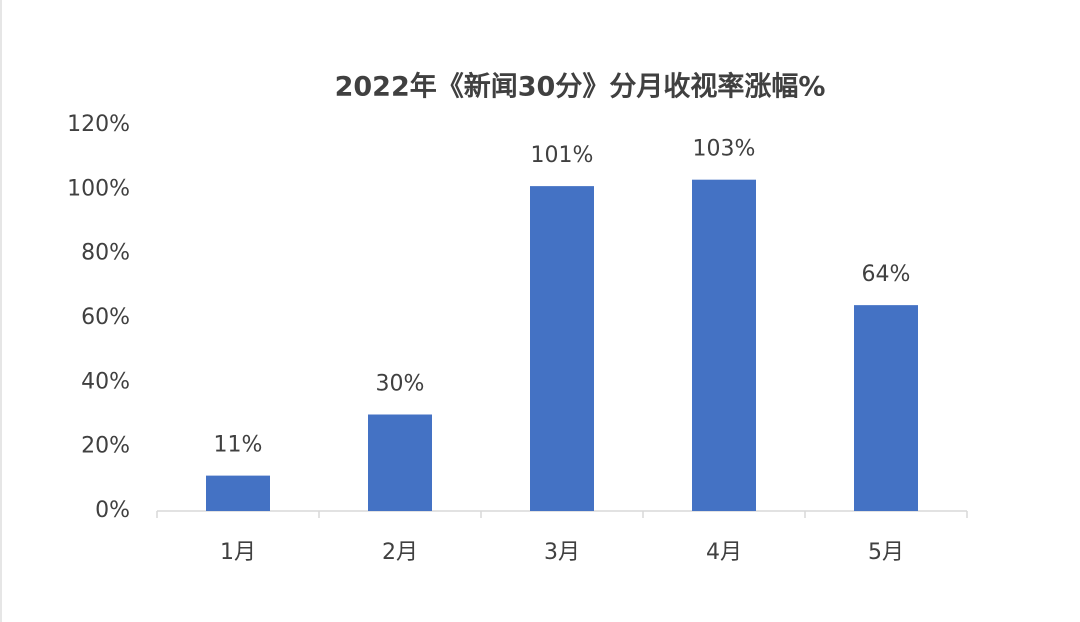 The width and height of the screenshot is (1080, 622). Describe the element at coordinates (580, 87) in the screenshot. I see `chart-title: 2022年《新闻30分》分月收视率涨幅%` at that location.